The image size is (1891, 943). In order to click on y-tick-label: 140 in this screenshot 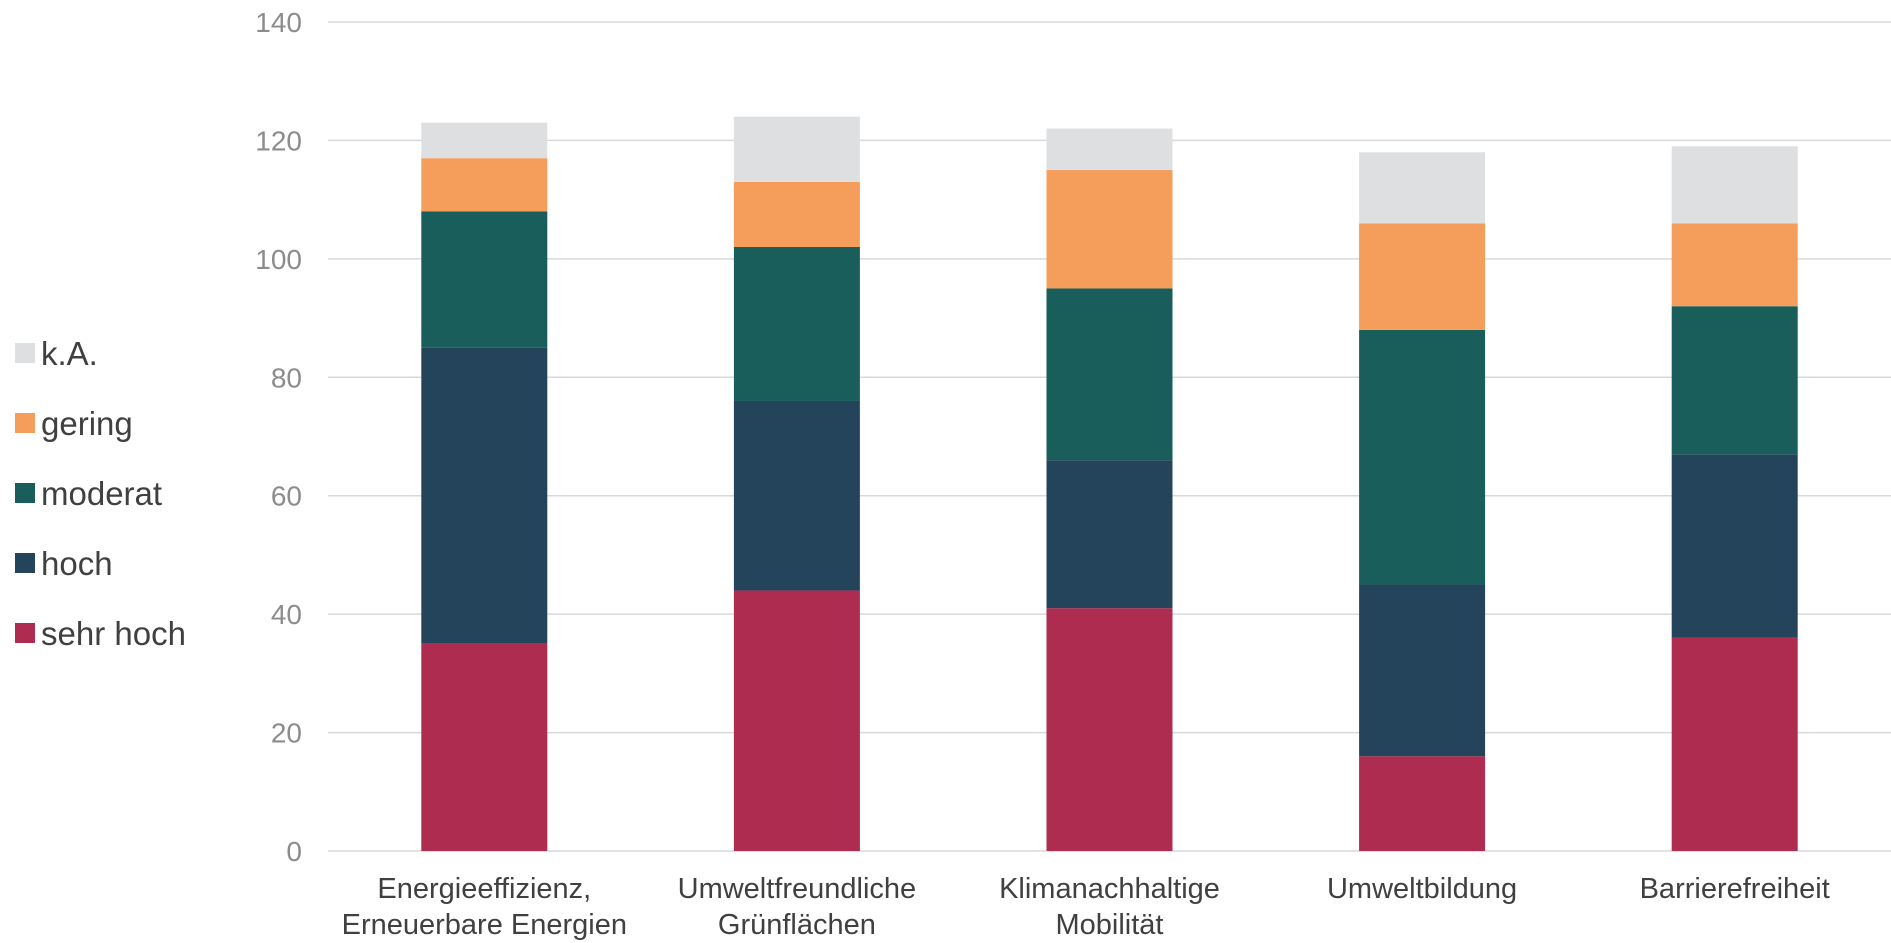, I will do `click(278, 22)`.